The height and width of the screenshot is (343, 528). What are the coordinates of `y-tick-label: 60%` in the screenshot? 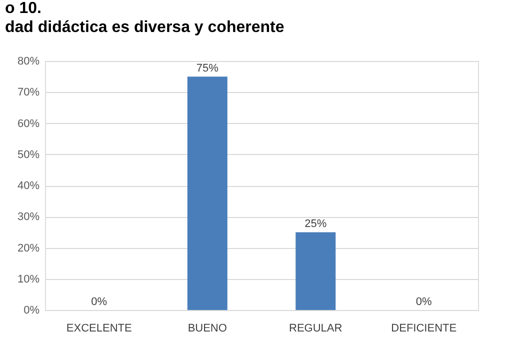 It's located at (28, 124).